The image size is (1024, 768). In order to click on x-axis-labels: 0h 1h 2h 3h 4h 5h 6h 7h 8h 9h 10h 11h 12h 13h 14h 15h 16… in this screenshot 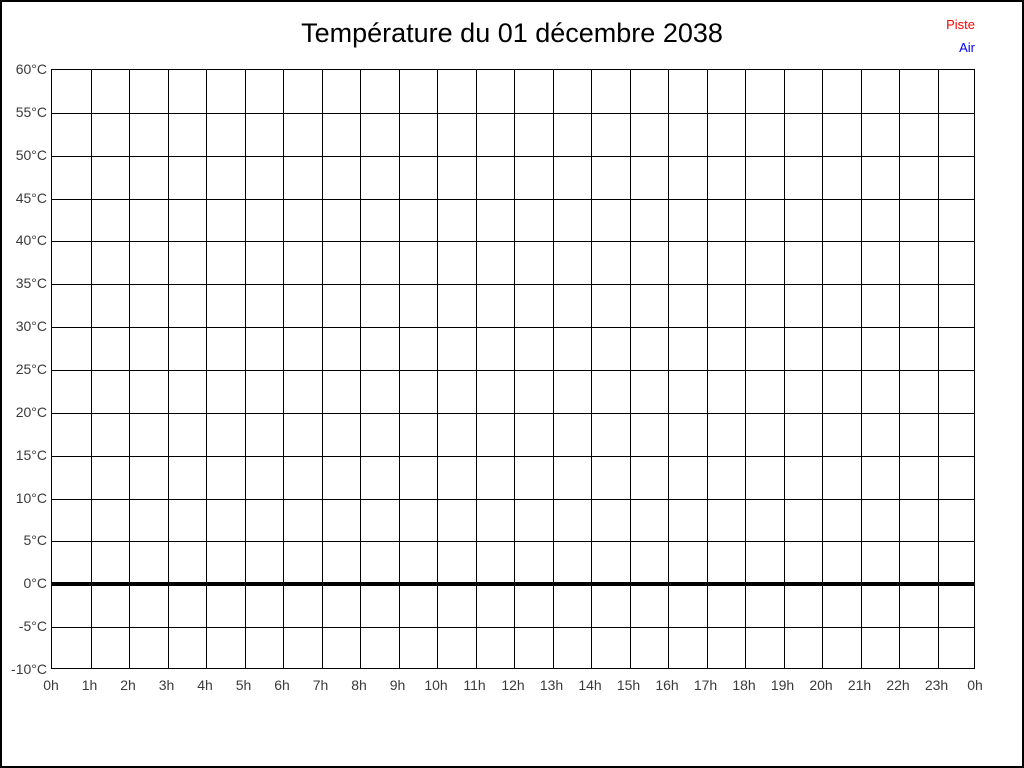, I will do `click(513, 687)`.